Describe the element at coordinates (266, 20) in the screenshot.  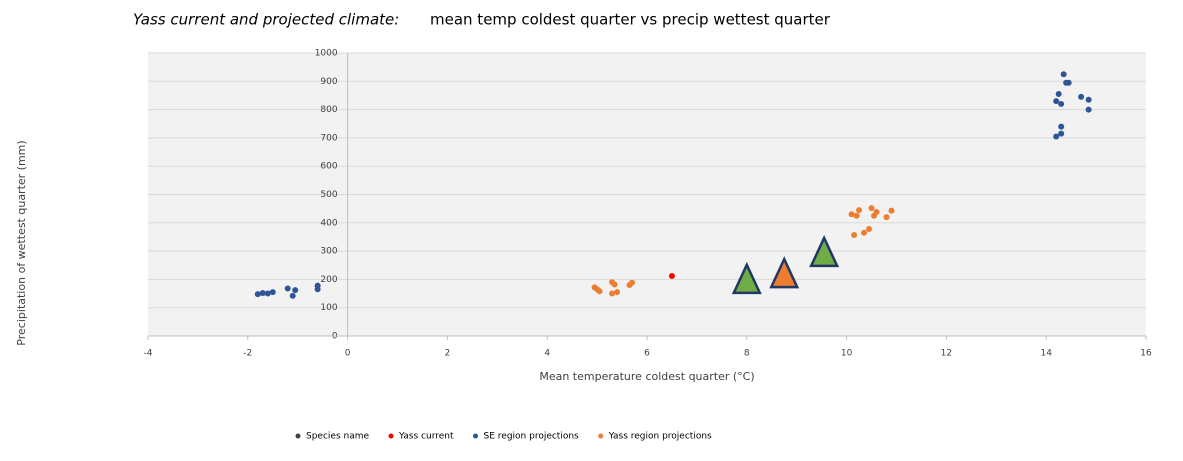
I see `chart-title: Yass current and projected climate:` at that location.